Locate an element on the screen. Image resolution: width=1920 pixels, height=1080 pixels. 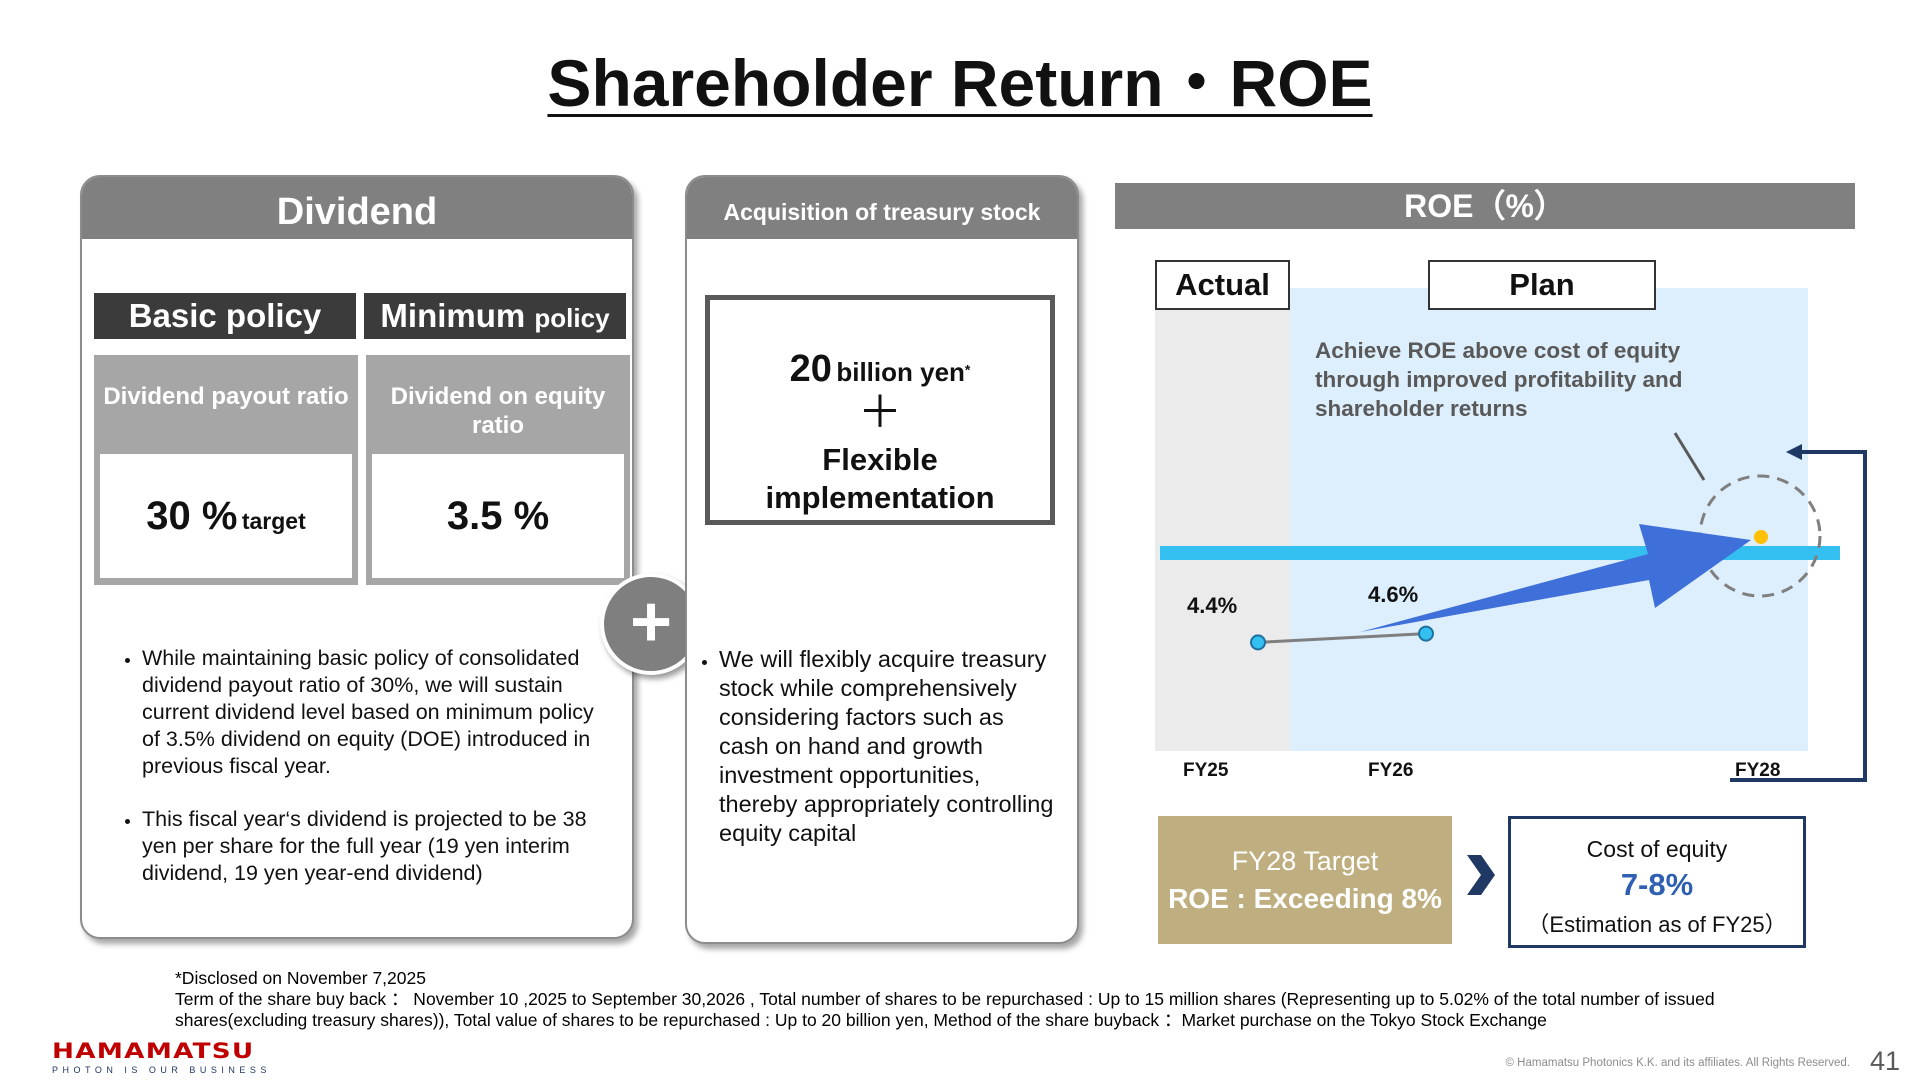
coe-connector-arrowhead is located at coordinates (1794, 452).